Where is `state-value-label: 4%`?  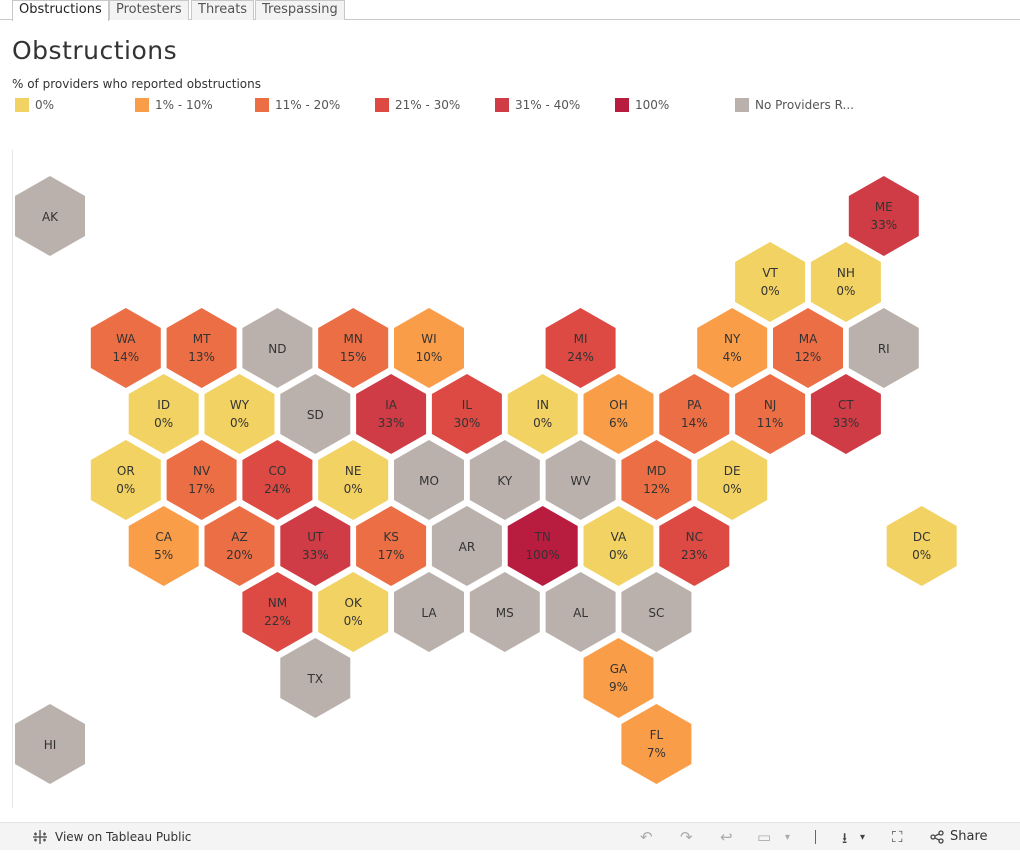
state-value-label: 4% is located at coordinates (732, 357).